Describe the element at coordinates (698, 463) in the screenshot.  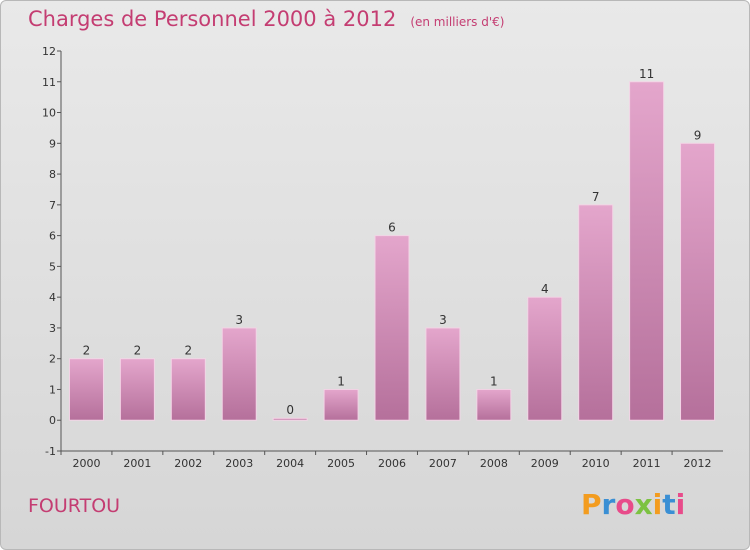
I see `x-tick-label: 2012` at that location.